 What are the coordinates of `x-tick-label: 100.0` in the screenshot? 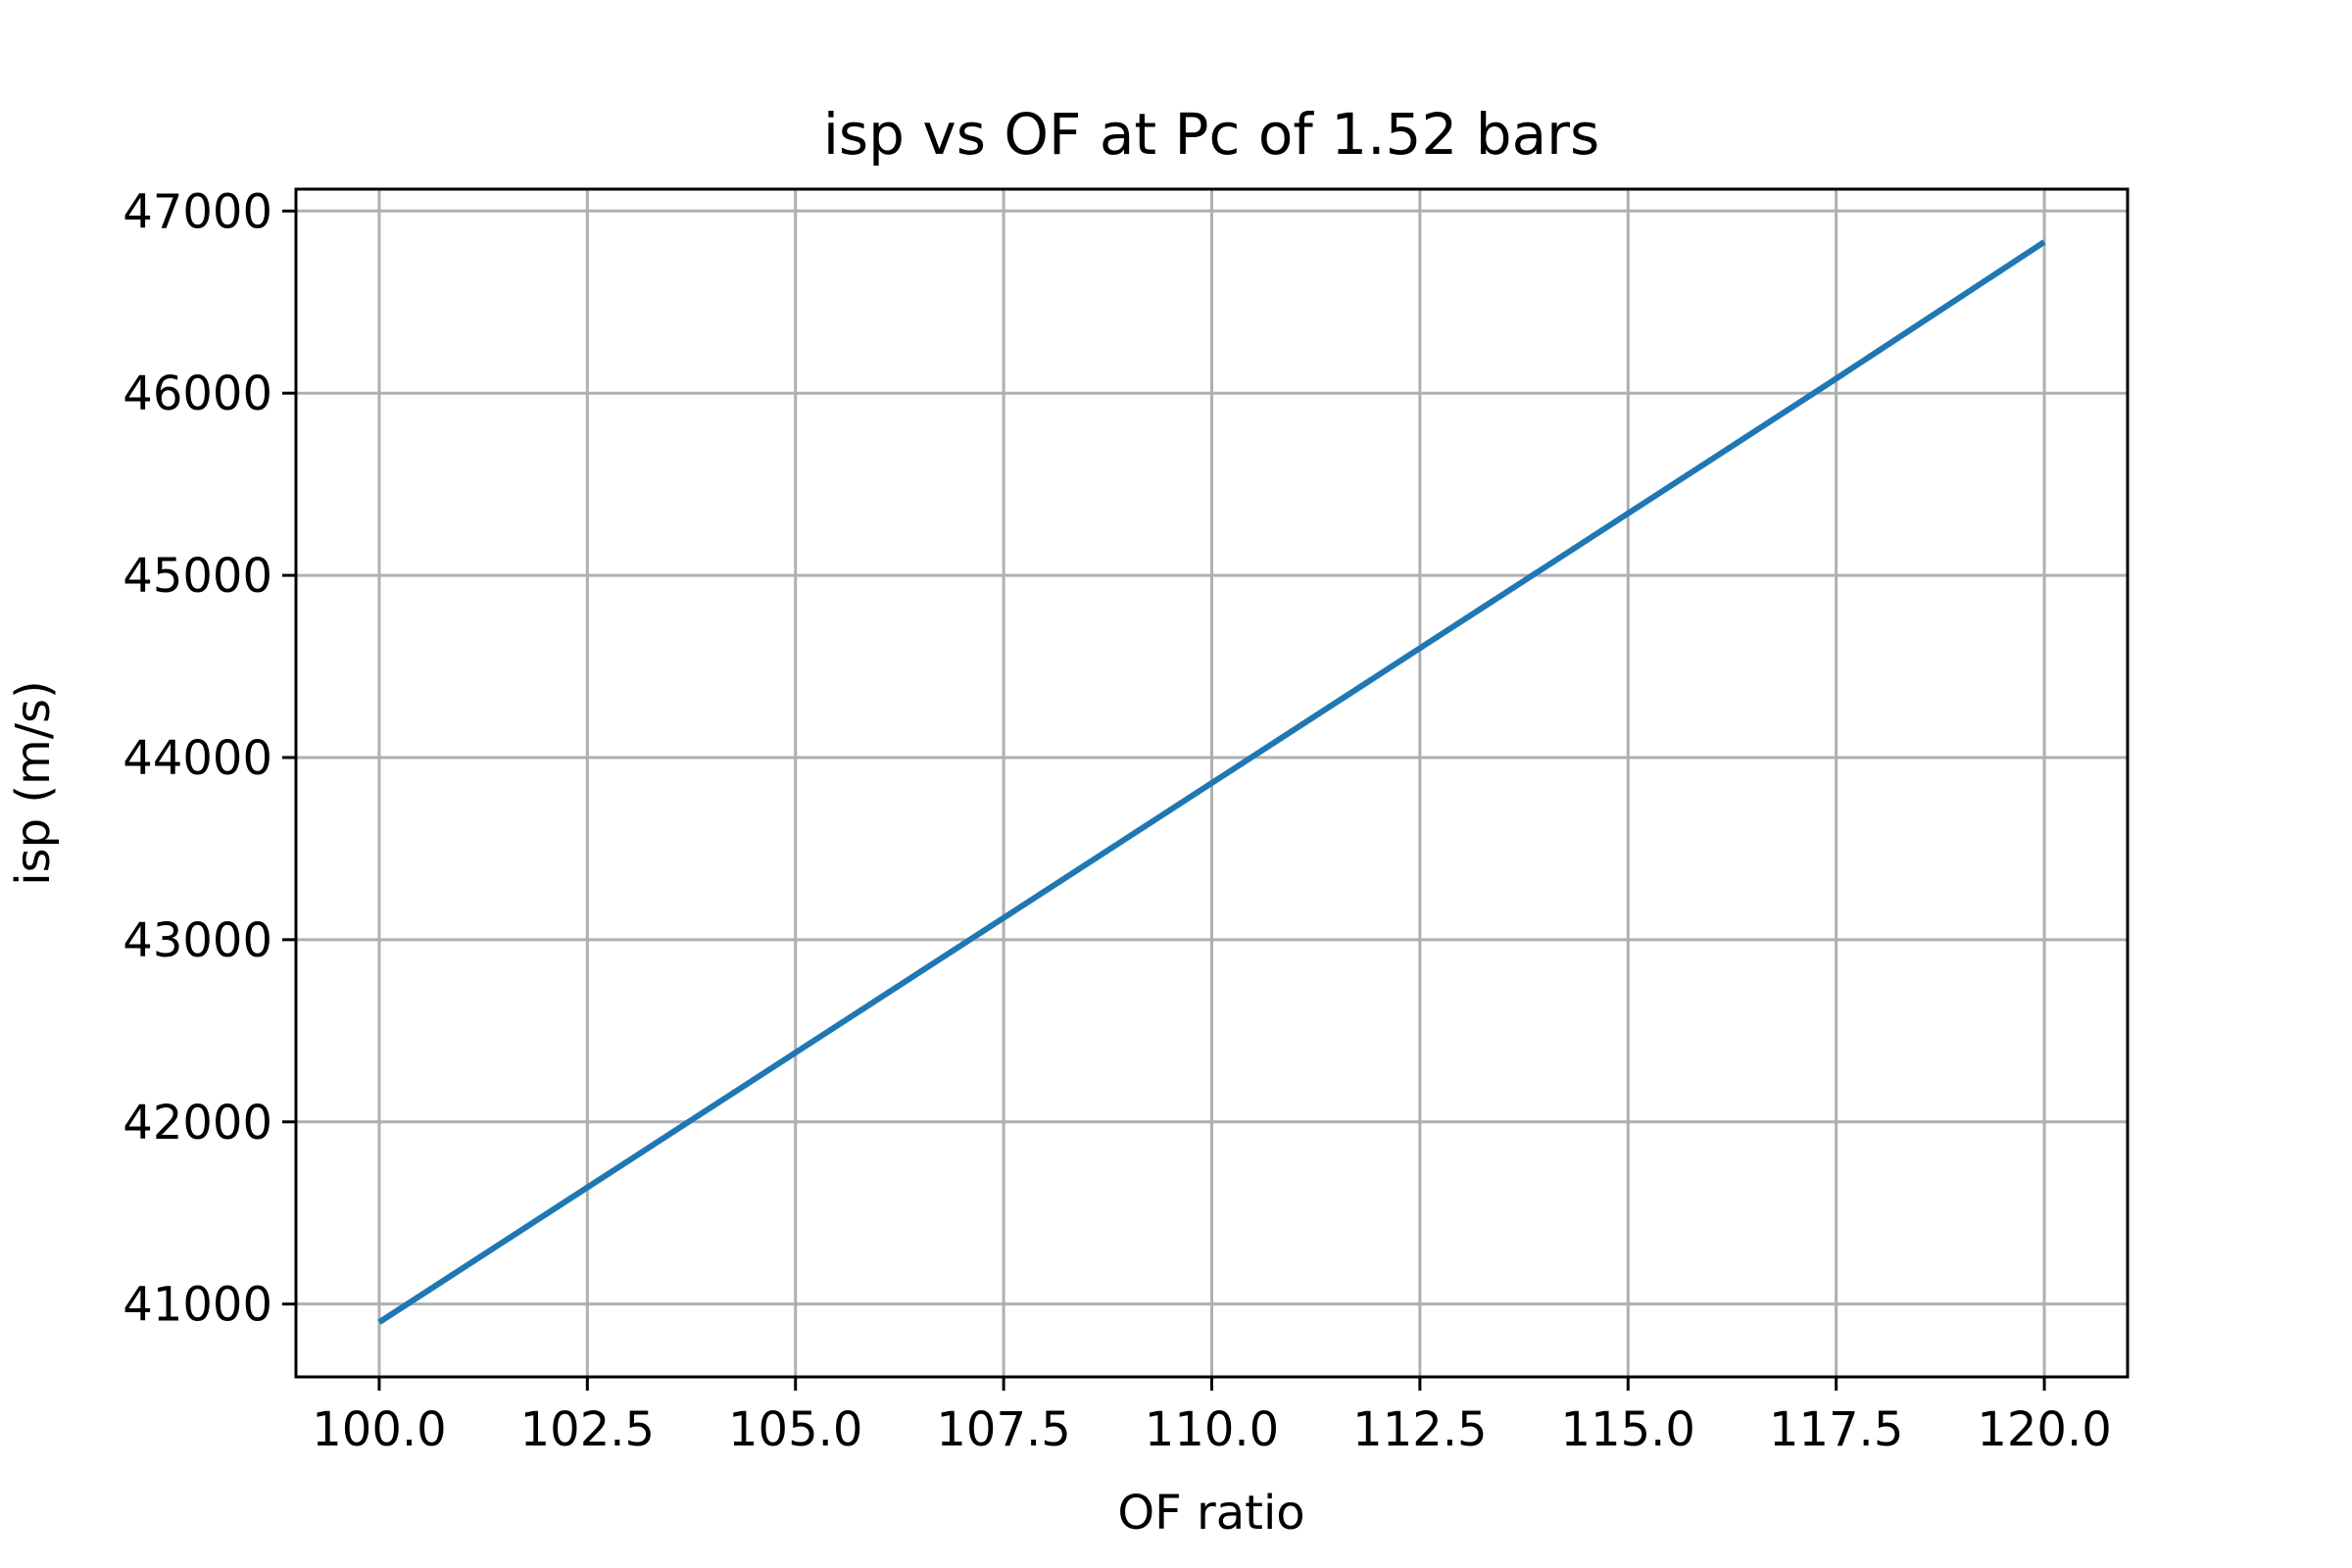 It's located at (379, 1429).